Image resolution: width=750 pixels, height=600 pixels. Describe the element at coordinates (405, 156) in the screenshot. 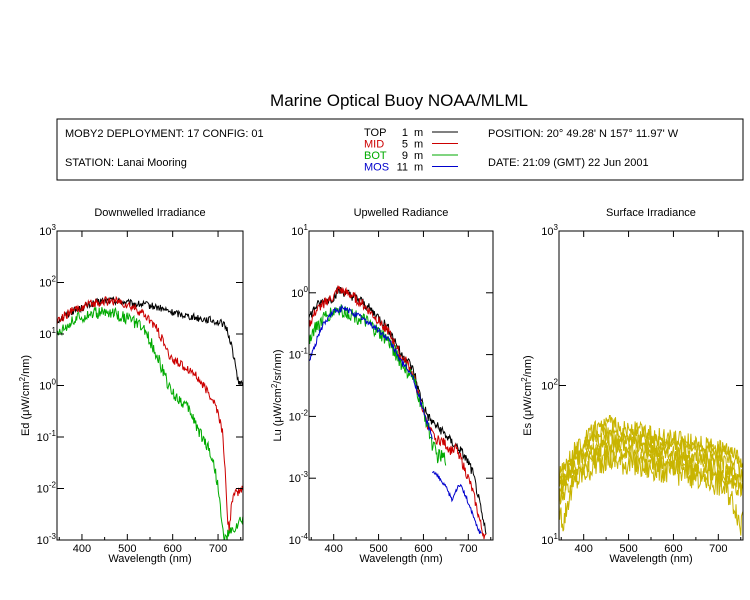

I see `legend-depth: 9` at that location.